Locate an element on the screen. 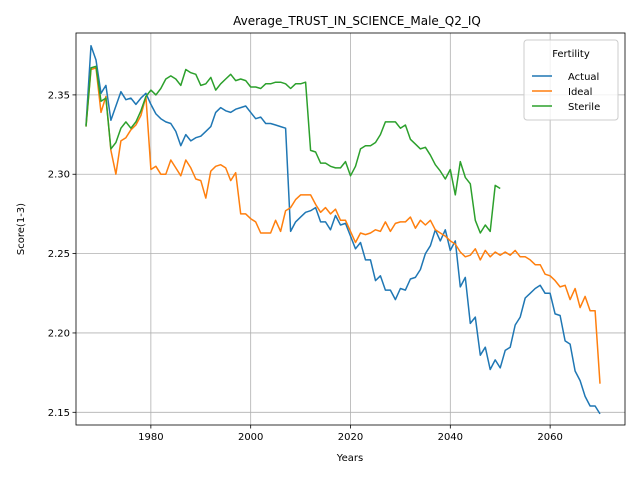 The height and width of the screenshot is (480, 640). y-axis-ticks: 2.15 2.20 2.25 2.30 2.35 is located at coordinates (62, 254).